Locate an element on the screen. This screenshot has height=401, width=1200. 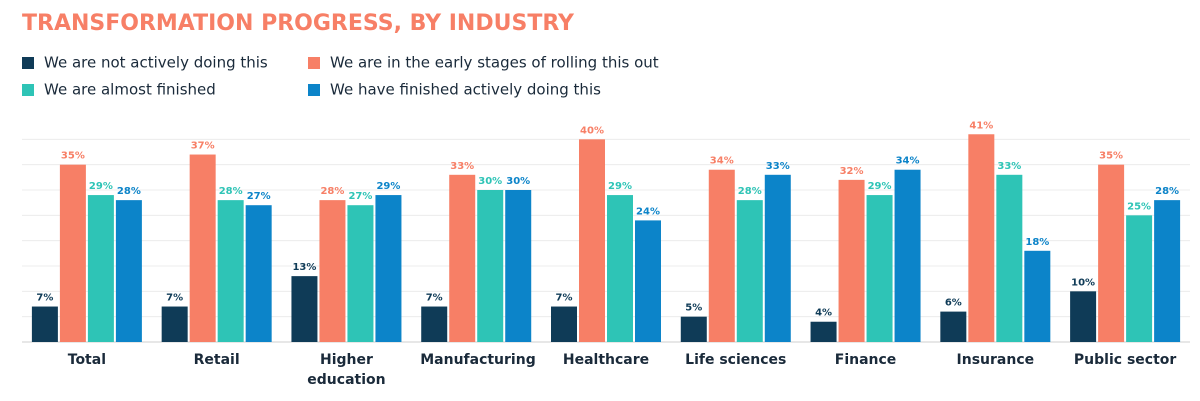
legend-label: We are not actively doing this is located at coordinates (156, 63).